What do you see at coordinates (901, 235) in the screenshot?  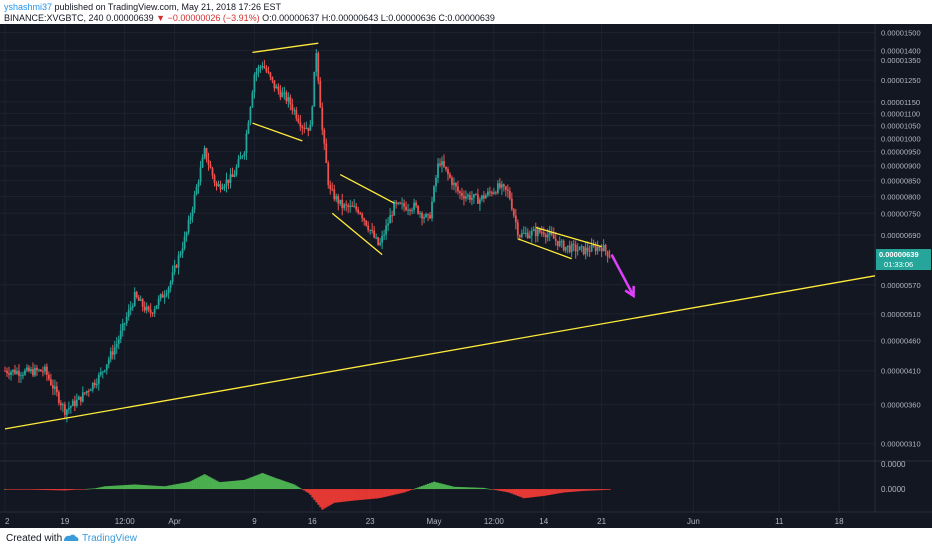 I see `price-tick-label: 0.00000690` at bounding box center [901, 235].